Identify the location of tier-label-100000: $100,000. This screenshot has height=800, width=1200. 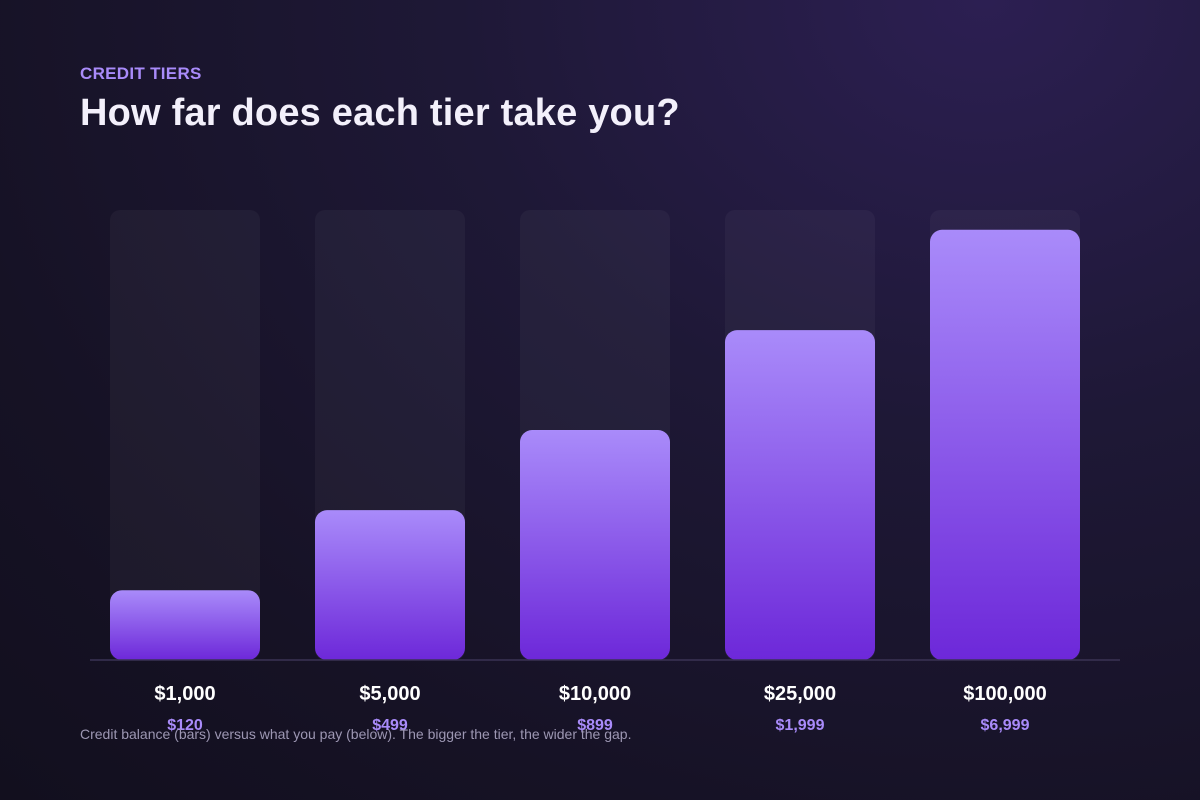
(1004, 694).